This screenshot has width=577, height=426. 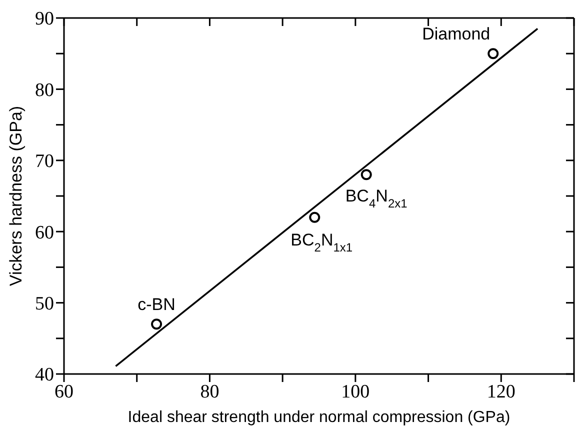 I want to click on annotation: c-BN, so click(x=157, y=304).